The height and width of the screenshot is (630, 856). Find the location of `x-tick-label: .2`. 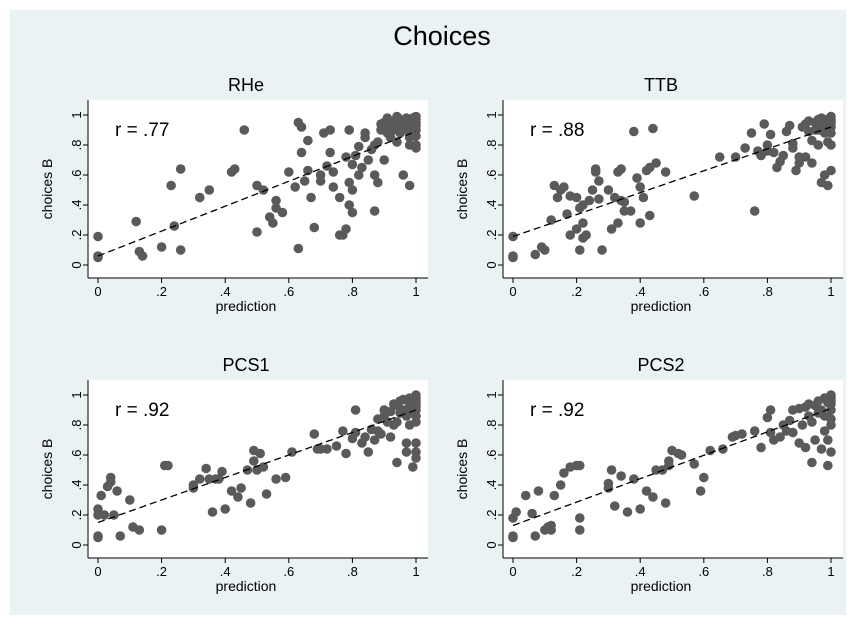

x-tick-label: .2 is located at coordinates (576, 291).